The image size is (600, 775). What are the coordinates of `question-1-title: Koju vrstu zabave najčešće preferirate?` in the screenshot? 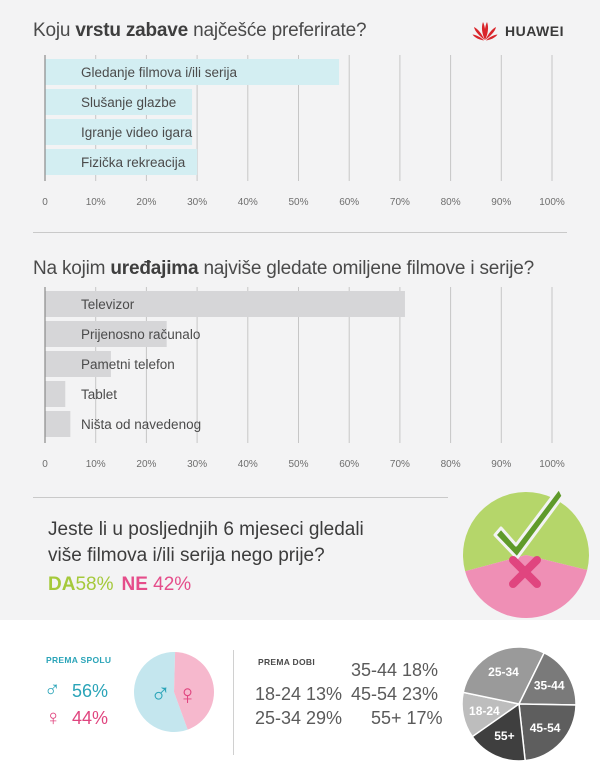 It's located at (200, 31).